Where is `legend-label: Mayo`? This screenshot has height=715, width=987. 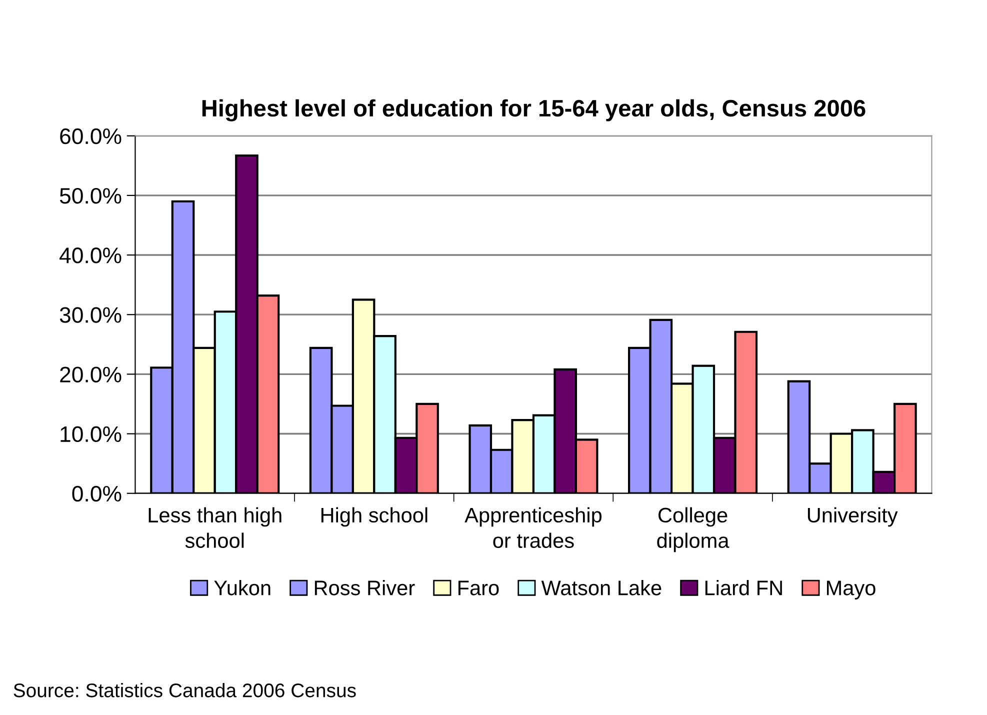
legend-label: Mayo is located at coordinates (851, 590).